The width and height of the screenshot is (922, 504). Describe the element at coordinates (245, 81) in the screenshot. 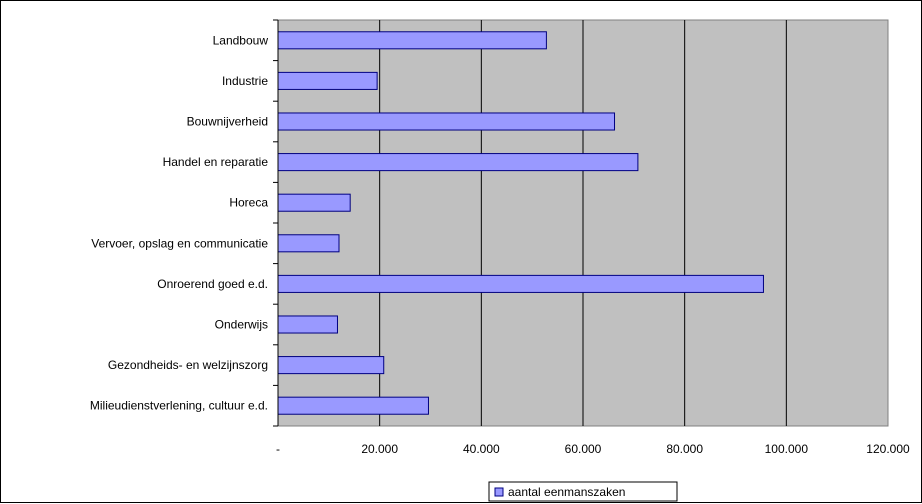

I see `category-label-1: Industrie` at that location.